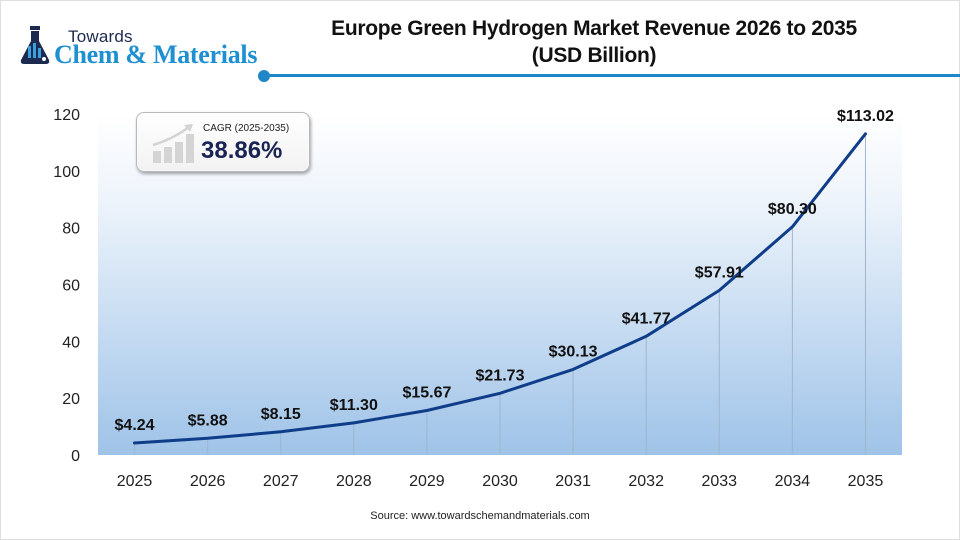  I want to click on title-rule-dot, so click(264, 76).